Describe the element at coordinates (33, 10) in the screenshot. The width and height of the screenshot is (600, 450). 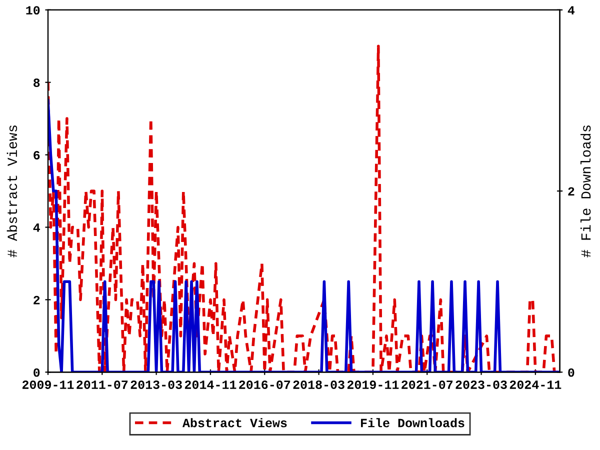
I see `y-tick-label: 10` at that location.